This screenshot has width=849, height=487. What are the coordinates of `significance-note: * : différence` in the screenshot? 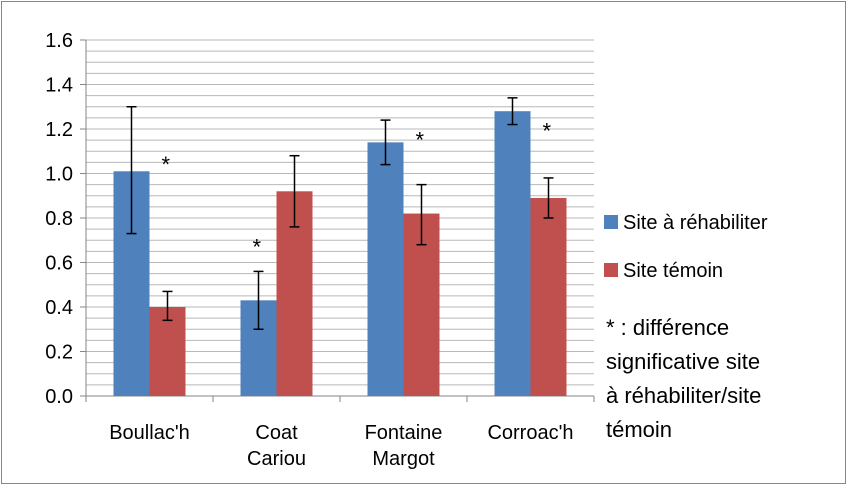 It's located at (667, 327).